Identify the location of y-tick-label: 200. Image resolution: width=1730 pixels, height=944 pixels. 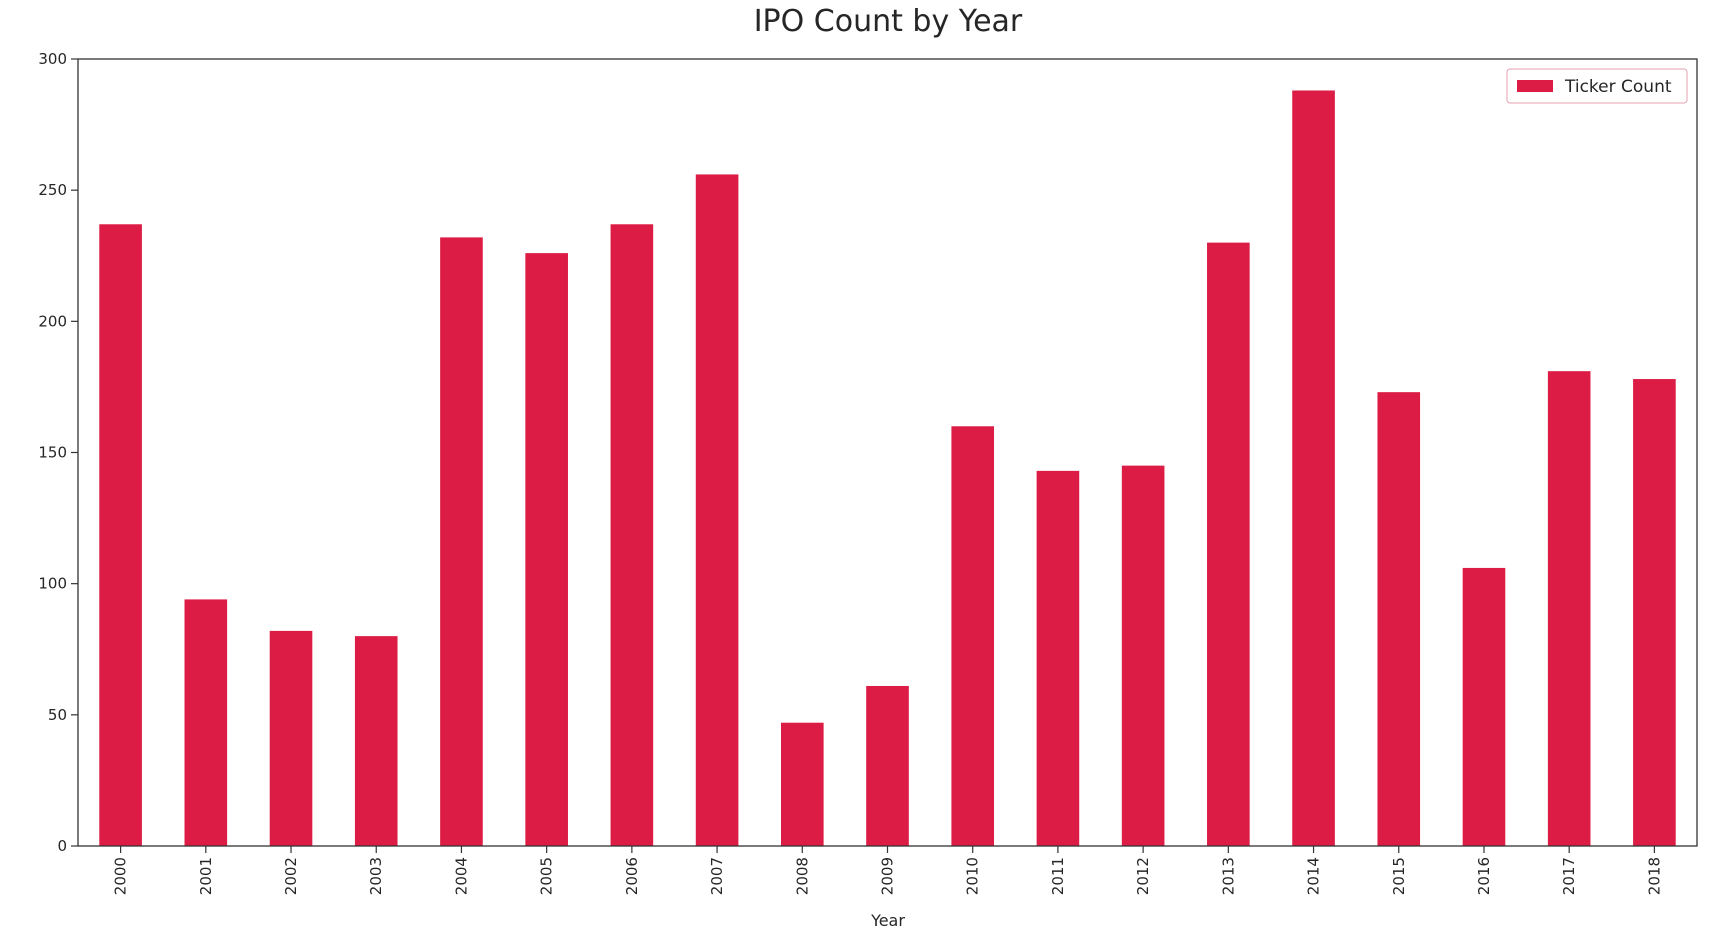
(52, 321).